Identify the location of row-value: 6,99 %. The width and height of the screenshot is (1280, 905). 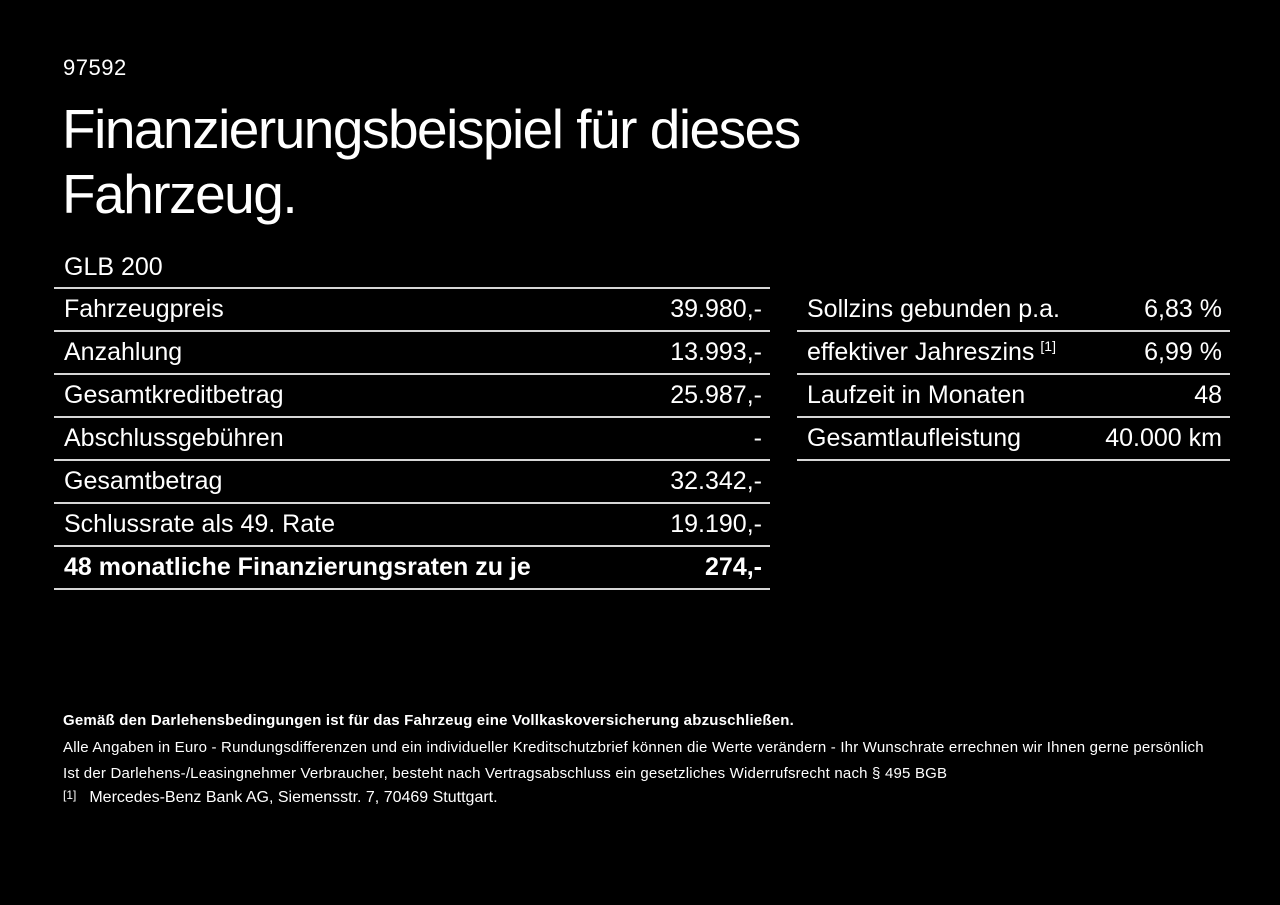
(1183, 352).